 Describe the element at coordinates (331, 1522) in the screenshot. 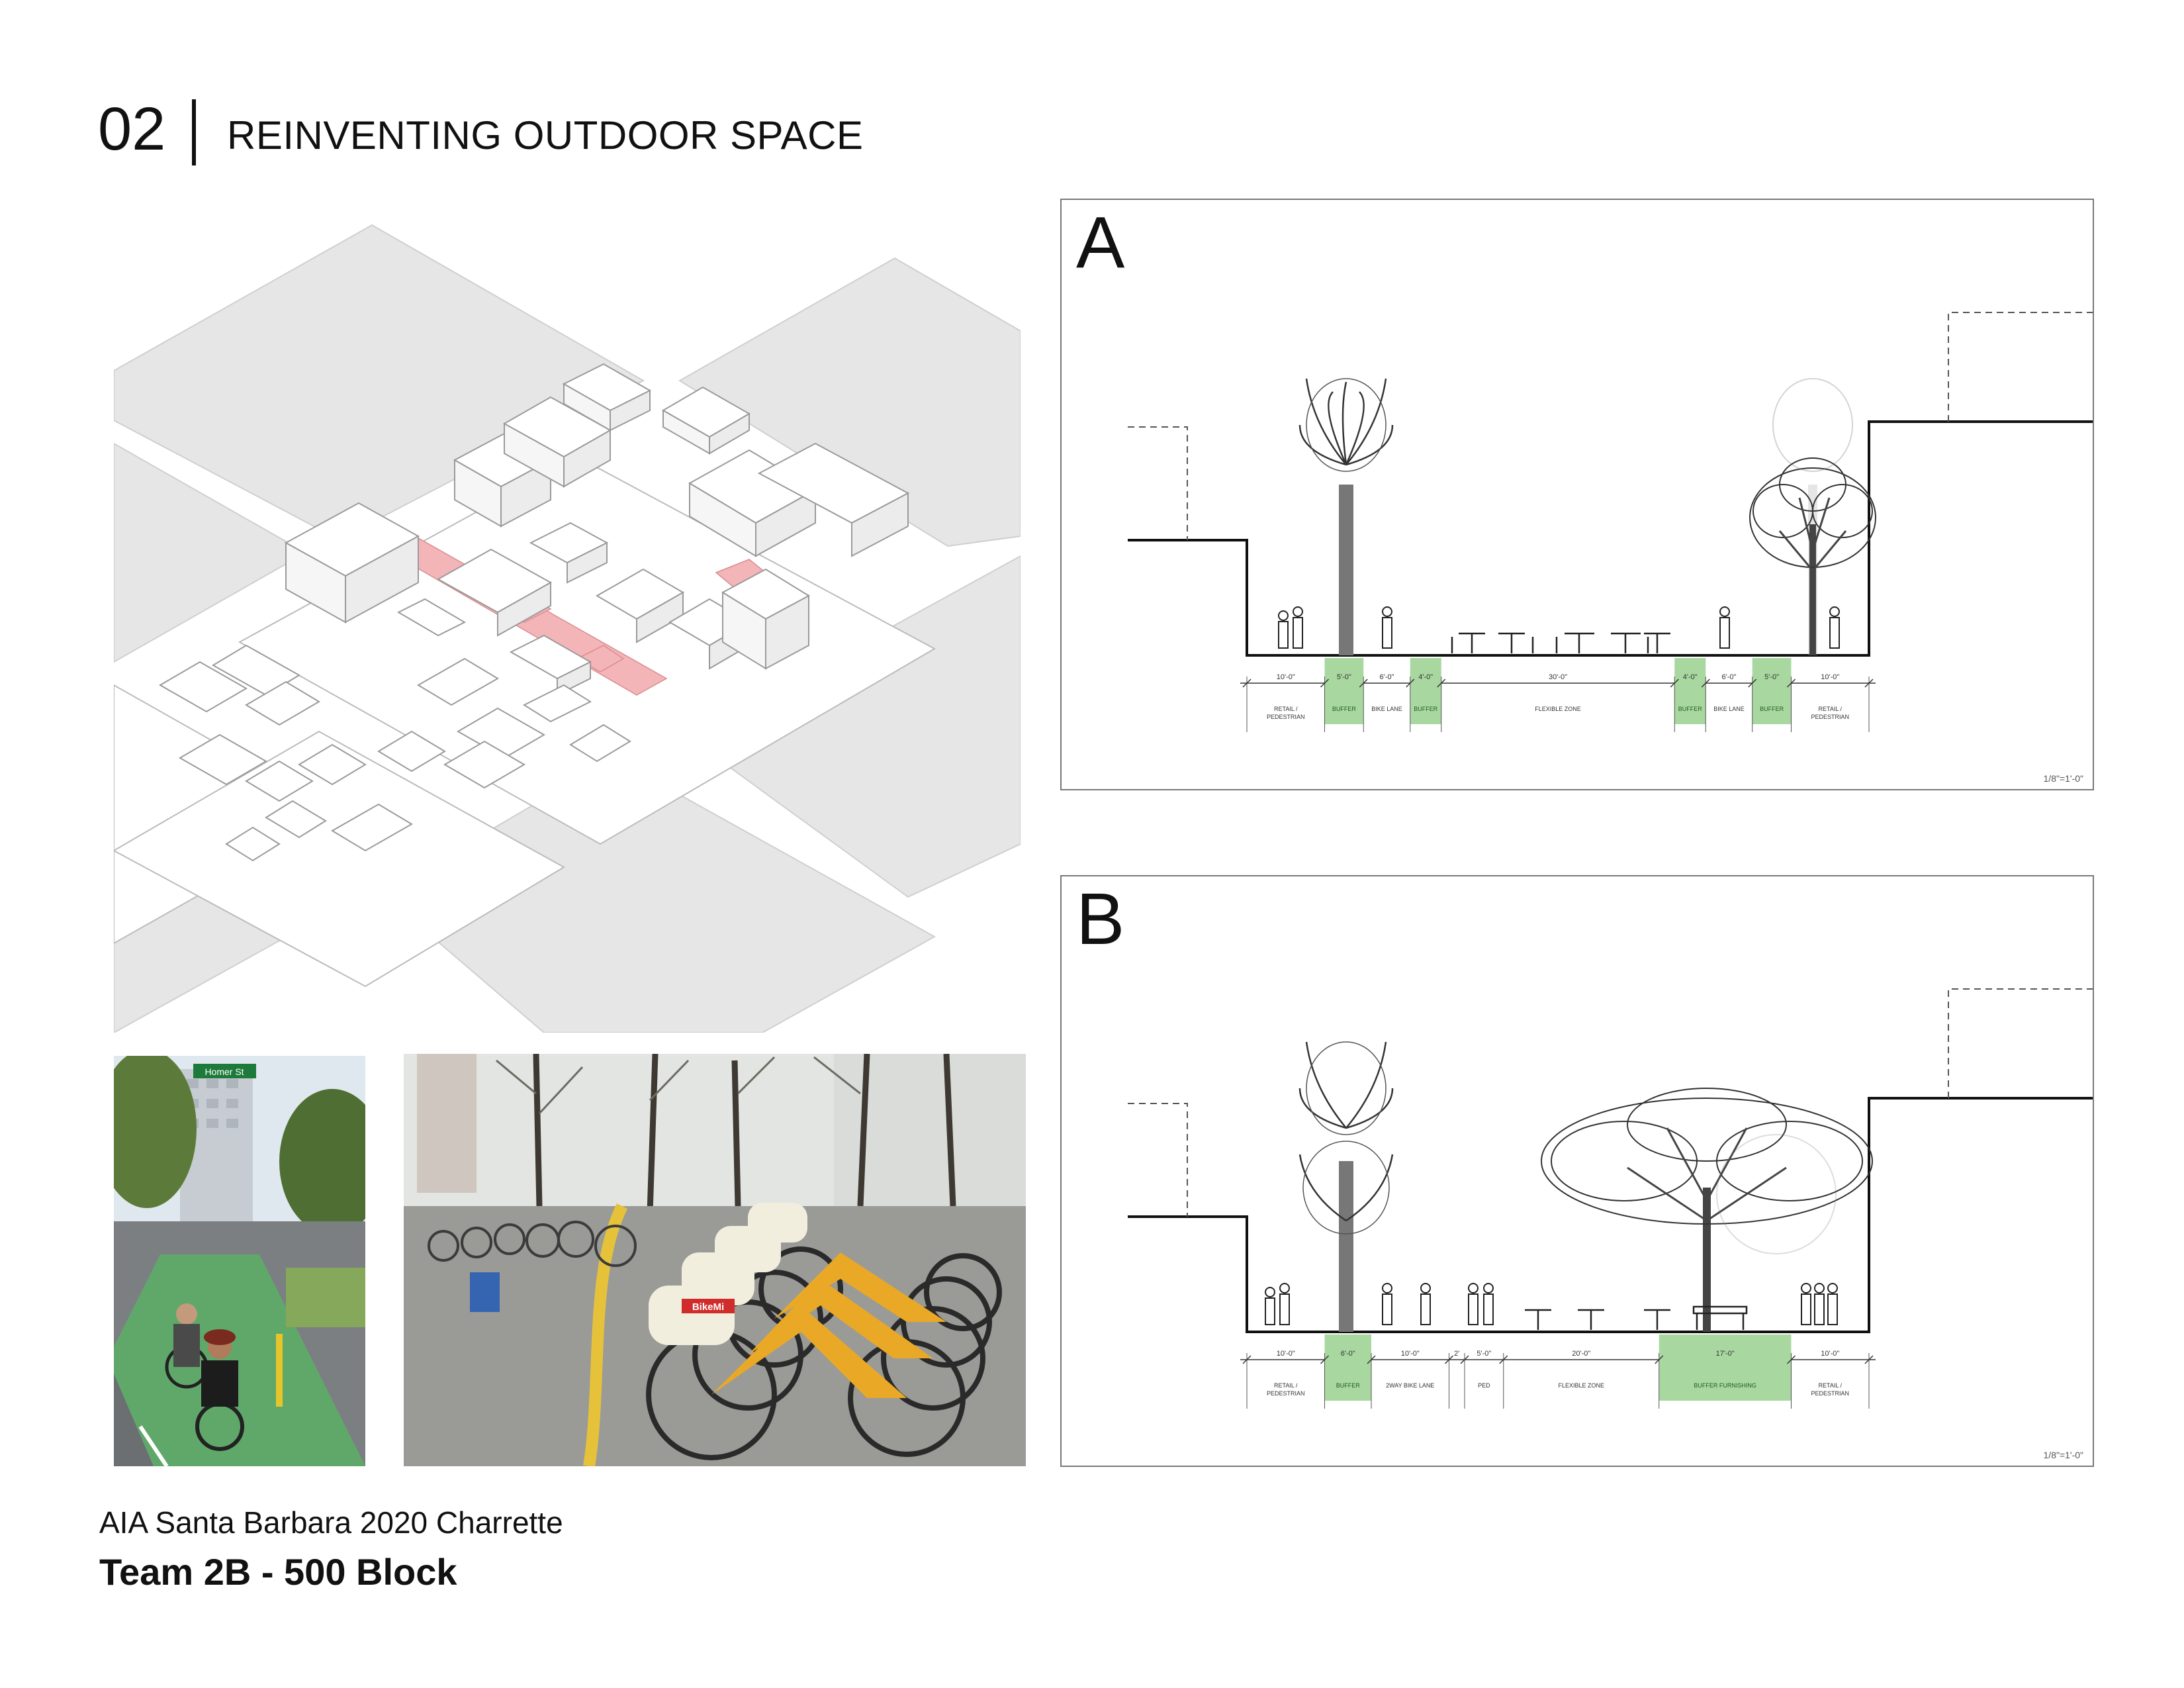

I see `footer-event: AIA Santa Barbara 2020 Charrette` at that location.